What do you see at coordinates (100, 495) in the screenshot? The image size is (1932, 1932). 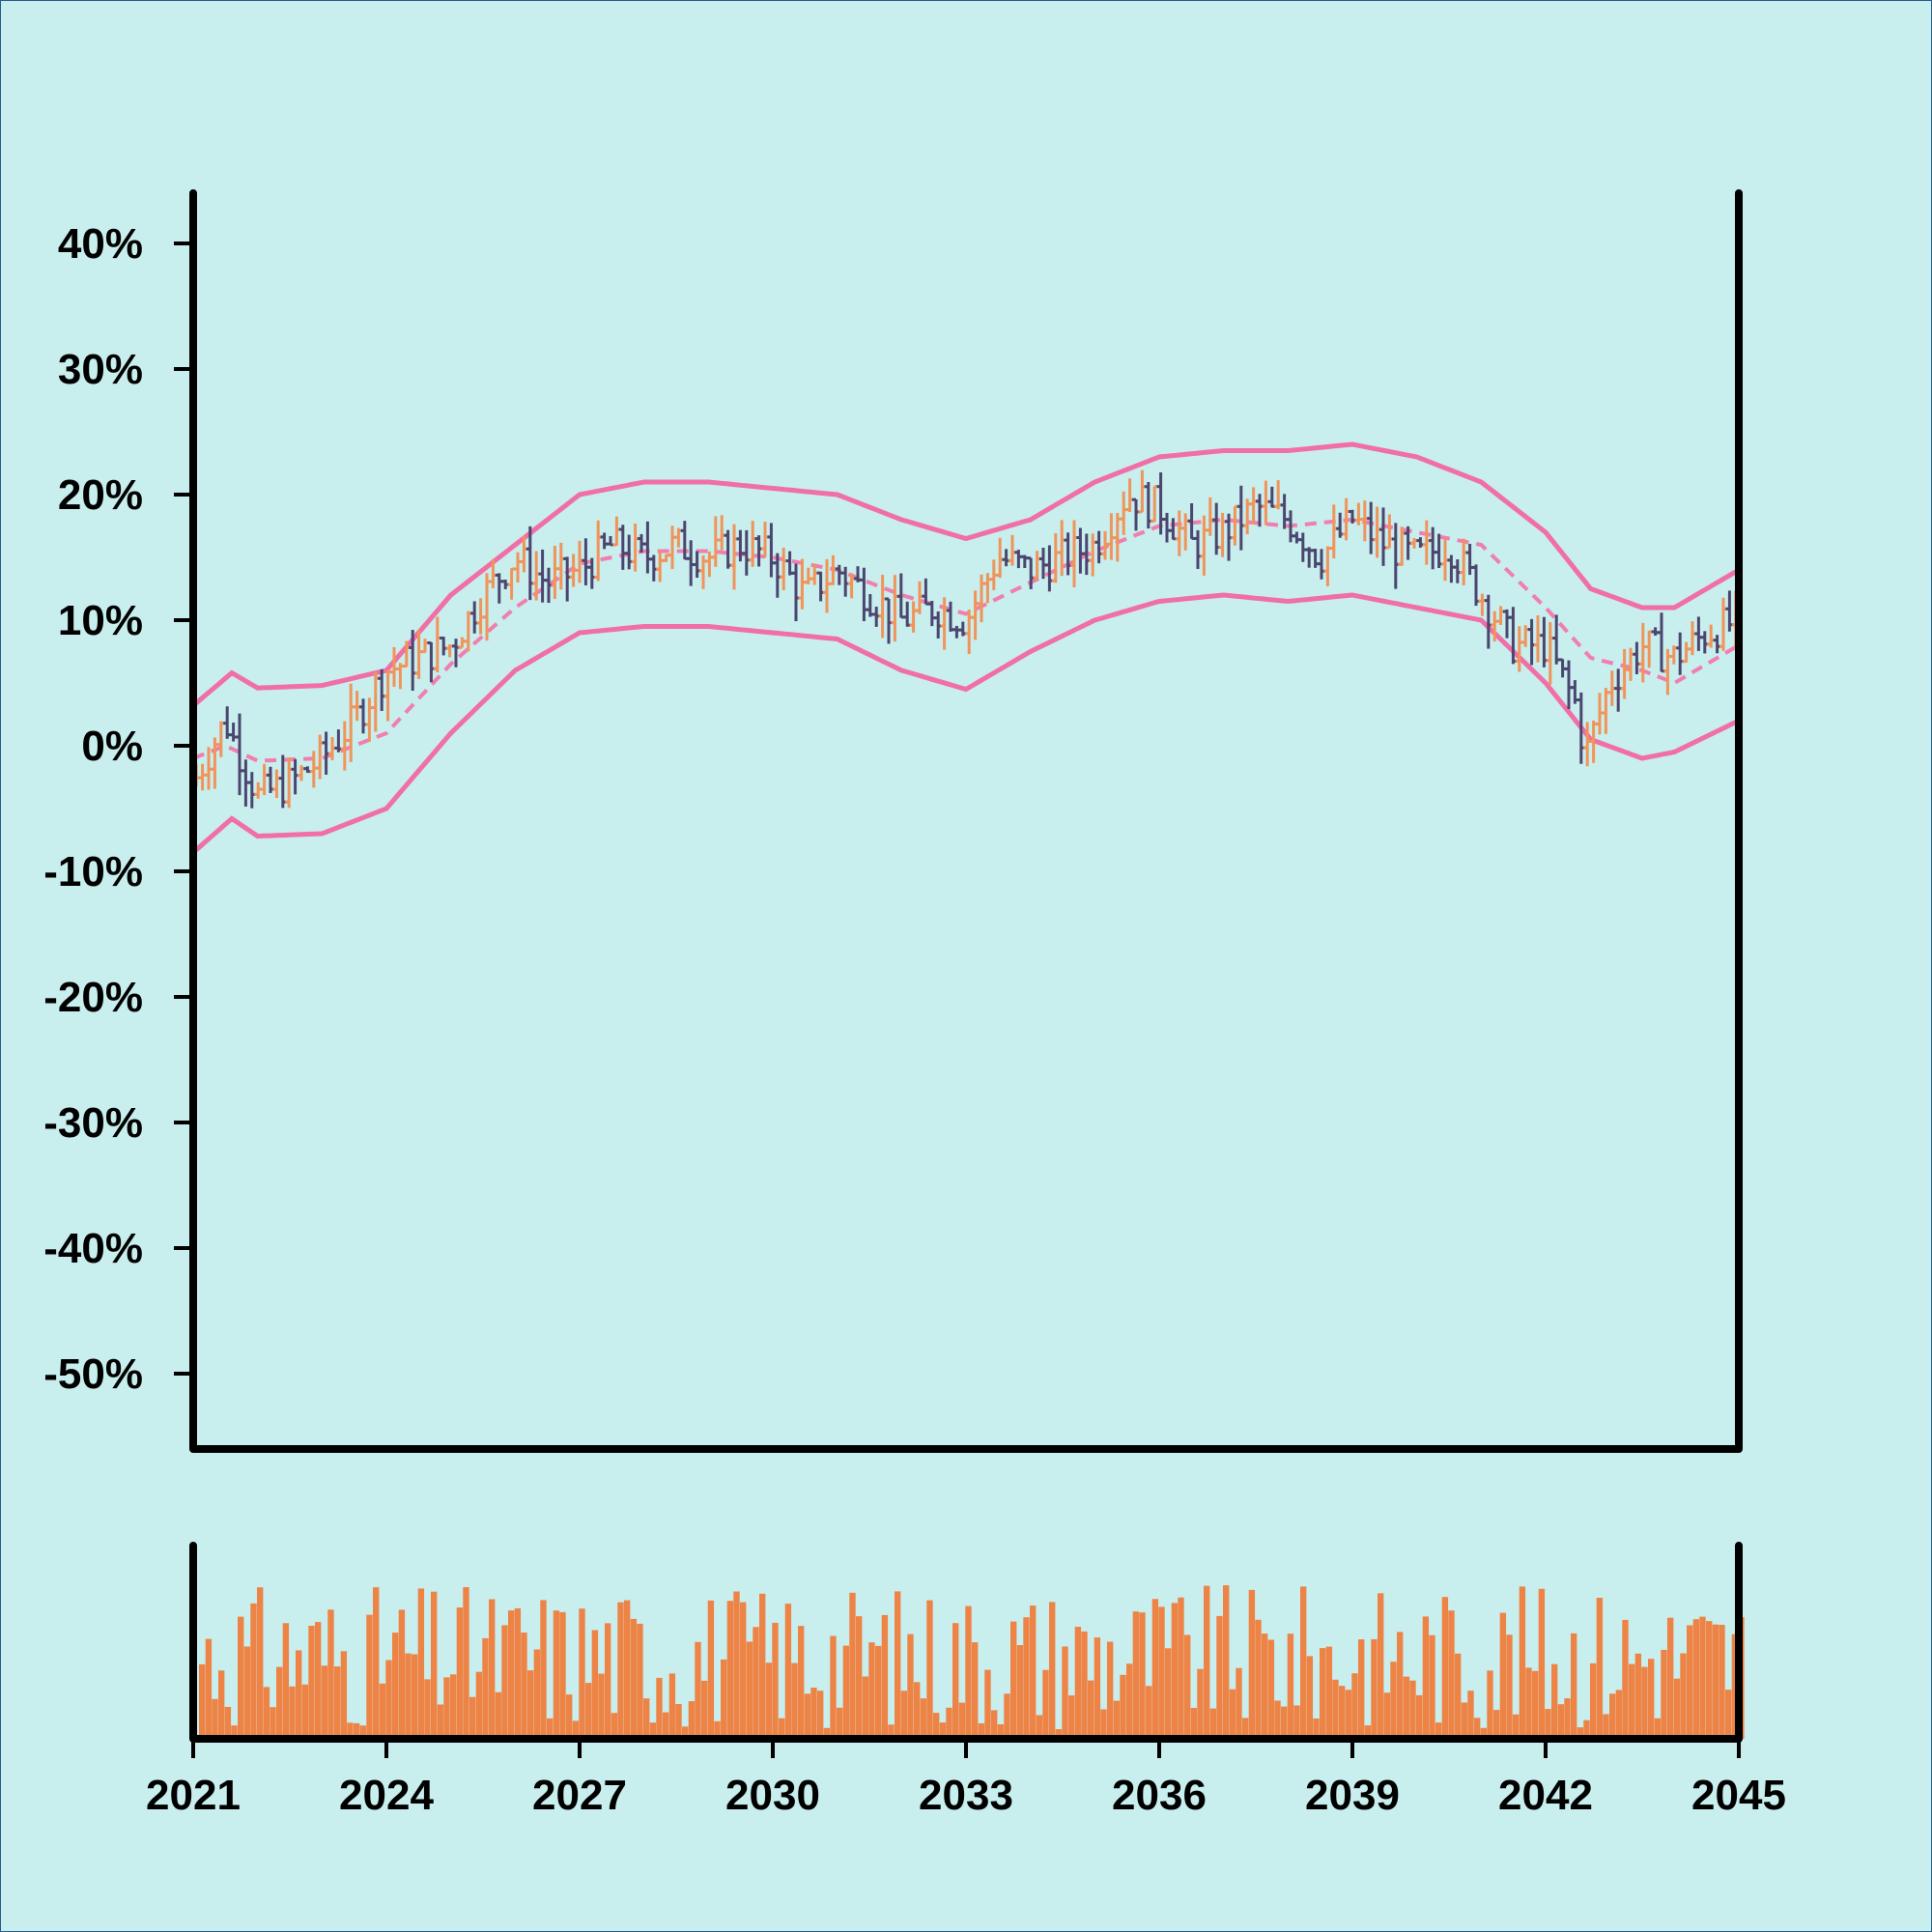 I see `y-tick-label: 20%` at bounding box center [100, 495].